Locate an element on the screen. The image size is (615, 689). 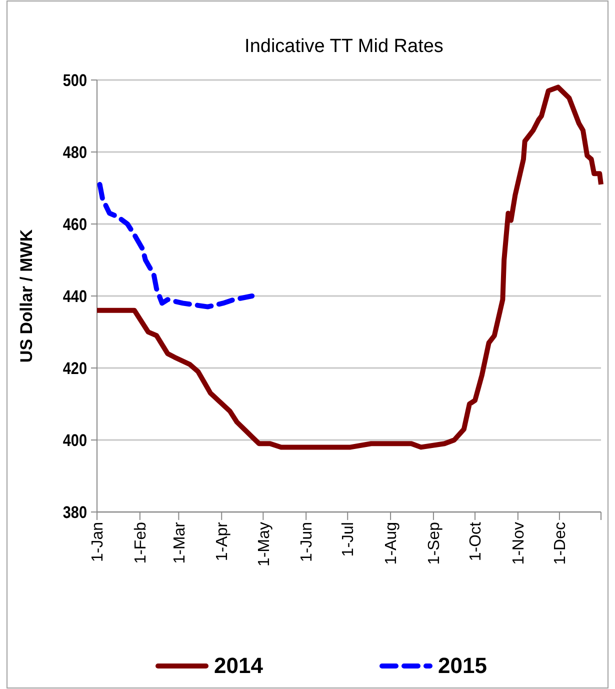
y-tick-label: 380 is located at coordinates (75, 513).